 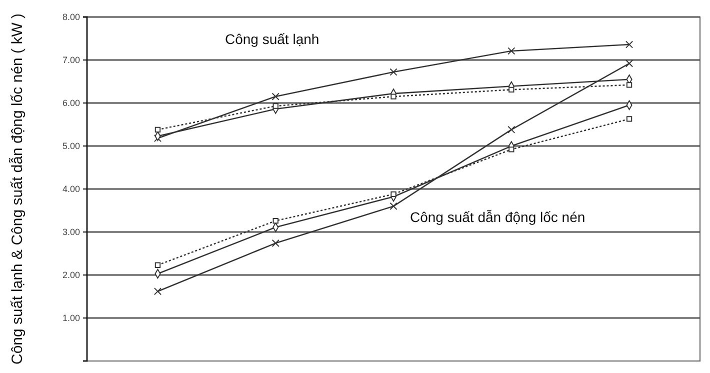 I want to click on y-tick-label: 7.00, so click(x=71, y=59).